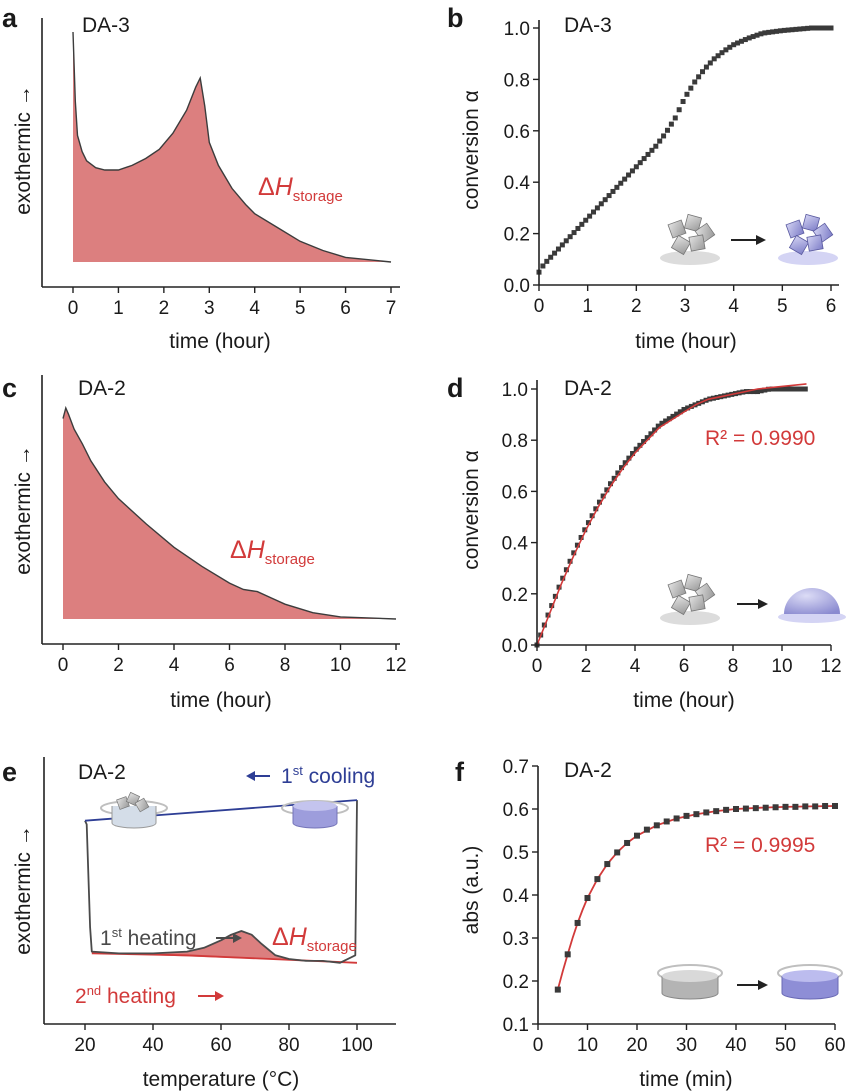 Image resolution: width=847 pixels, height=1091 pixels. Describe the element at coordinates (686, 341) in the screenshot. I see `panel-b-x-label: time (hour)` at that location.